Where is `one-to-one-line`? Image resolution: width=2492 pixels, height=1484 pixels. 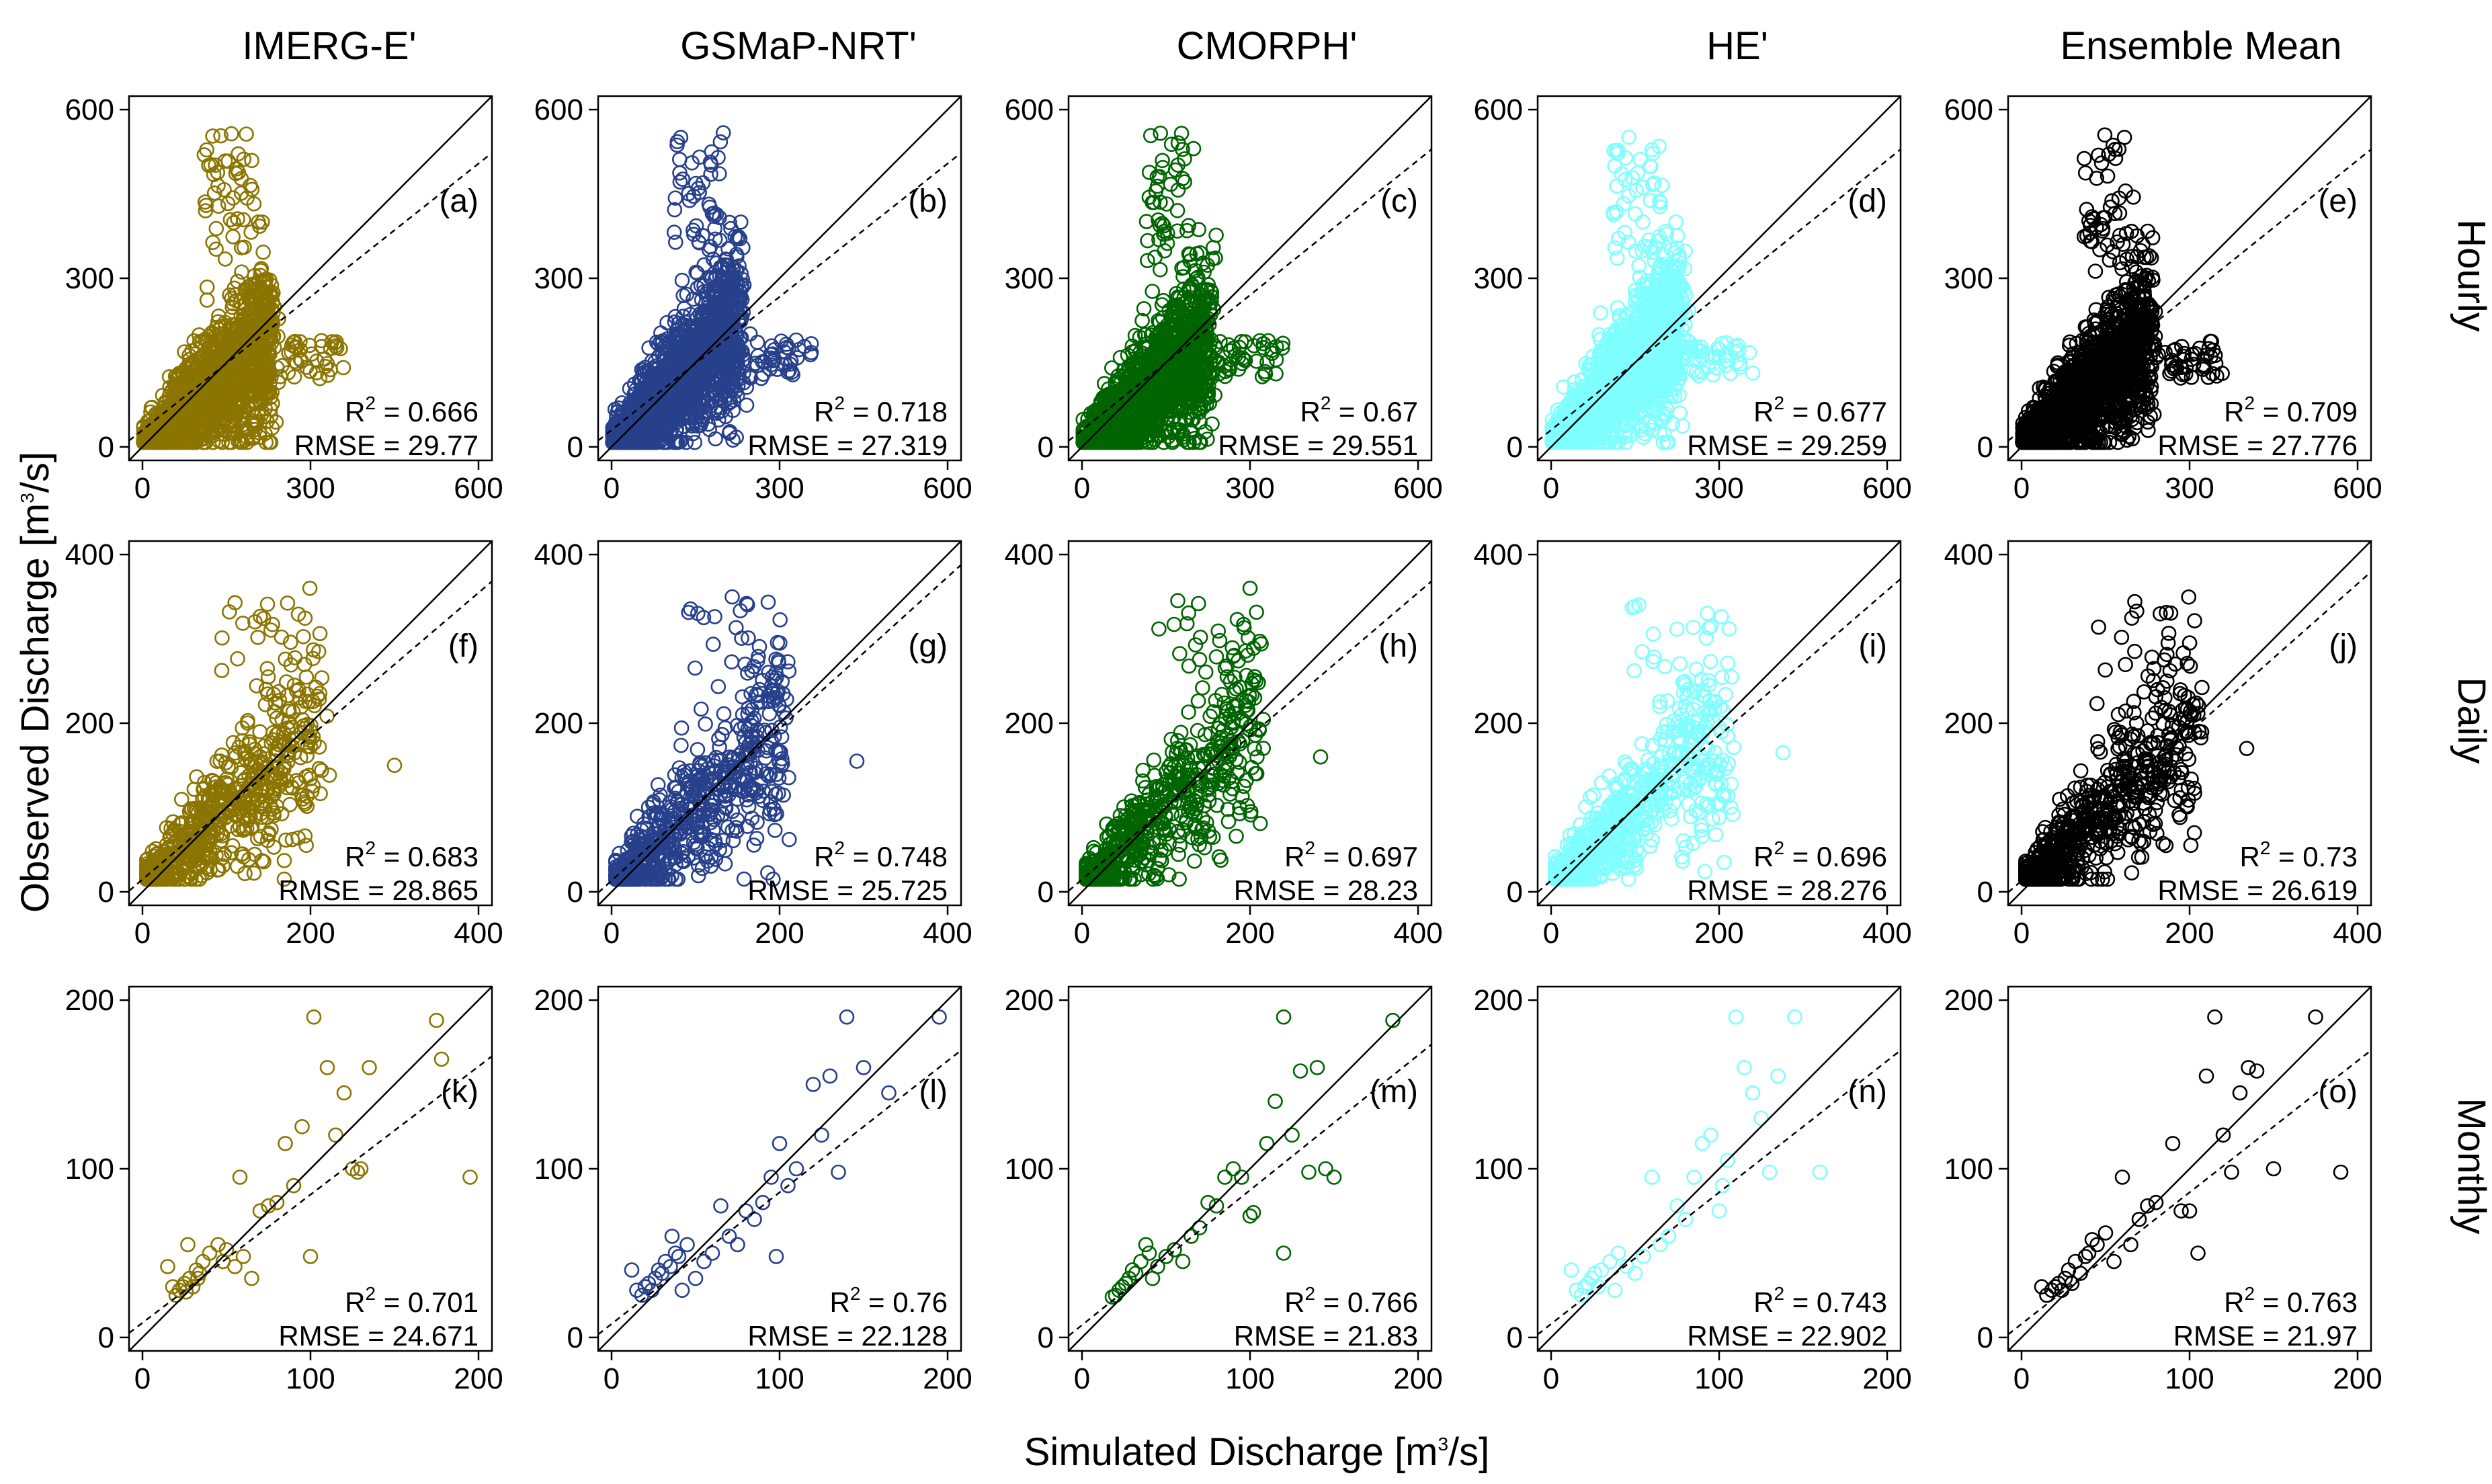
one-to-one-line is located at coordinates (779, 278).